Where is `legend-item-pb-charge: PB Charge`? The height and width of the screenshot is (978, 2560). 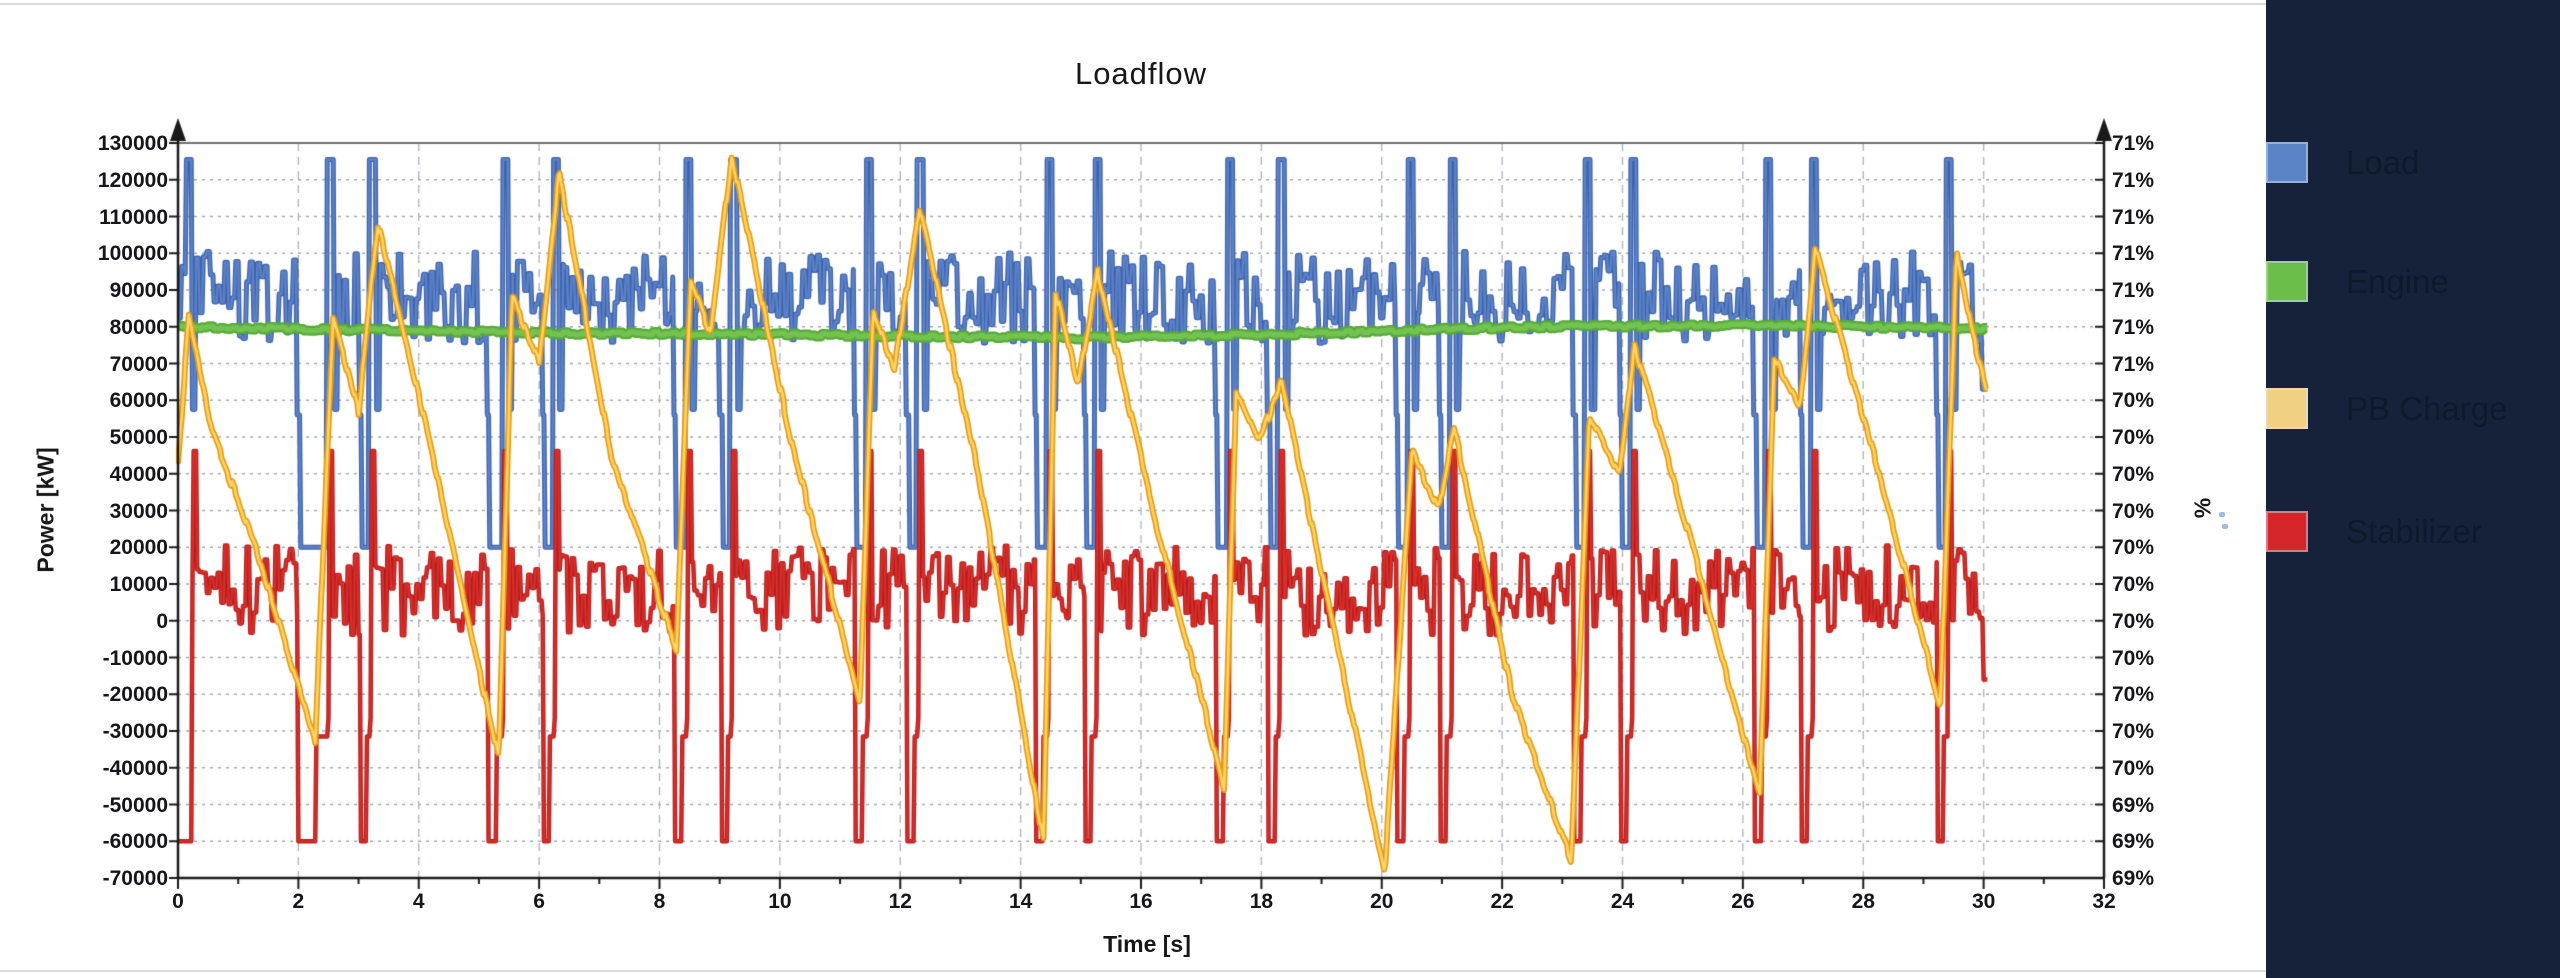
legend-item-pb-charge: PB Charge is located at coordinates (2386, 408).